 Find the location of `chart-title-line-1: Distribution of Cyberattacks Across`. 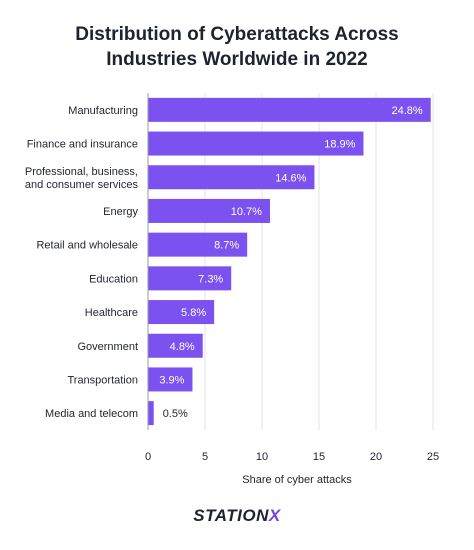

chart-title-line-1: Distribution of Cyberattacks Across is located at coordinates (237, 34).